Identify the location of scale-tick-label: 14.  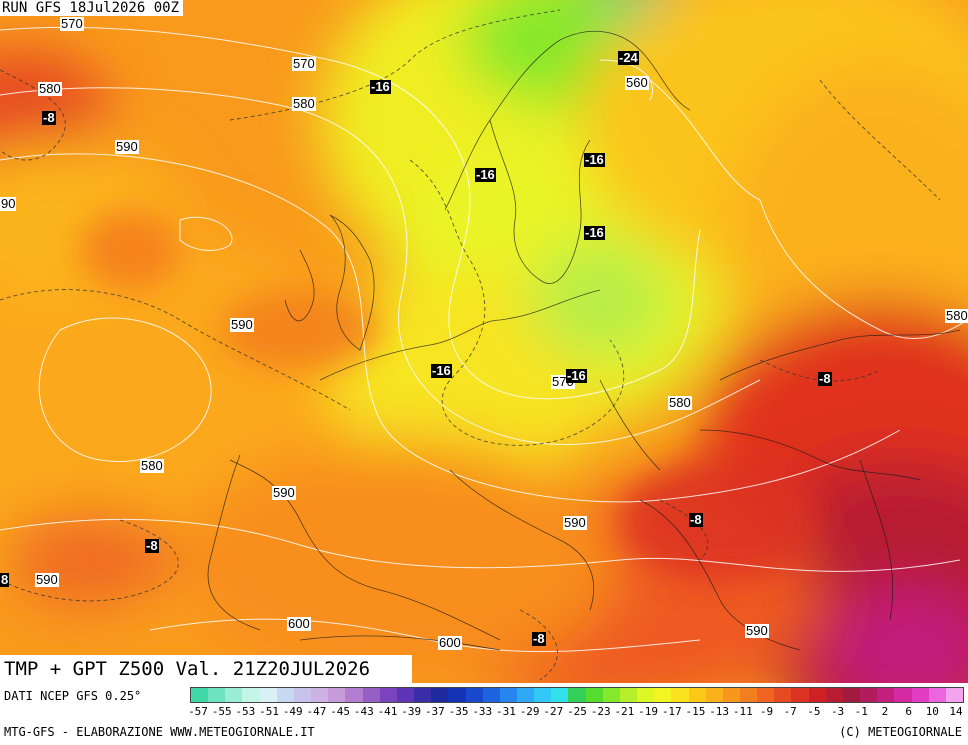
(956, 711).